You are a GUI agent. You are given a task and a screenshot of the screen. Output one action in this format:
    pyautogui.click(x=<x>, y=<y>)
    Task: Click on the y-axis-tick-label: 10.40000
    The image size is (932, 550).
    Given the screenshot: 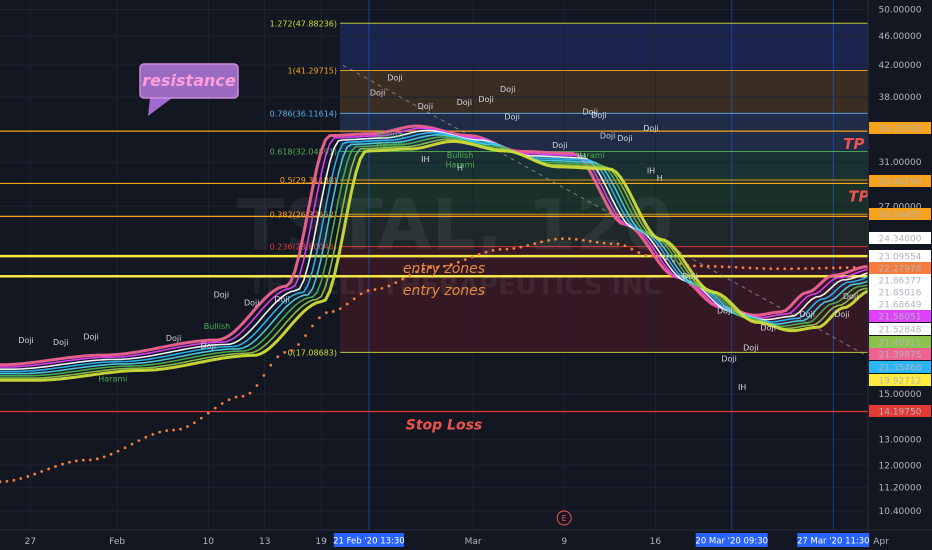 What is the action you would take?
    pyautogui.click(x=900, y=512)
    